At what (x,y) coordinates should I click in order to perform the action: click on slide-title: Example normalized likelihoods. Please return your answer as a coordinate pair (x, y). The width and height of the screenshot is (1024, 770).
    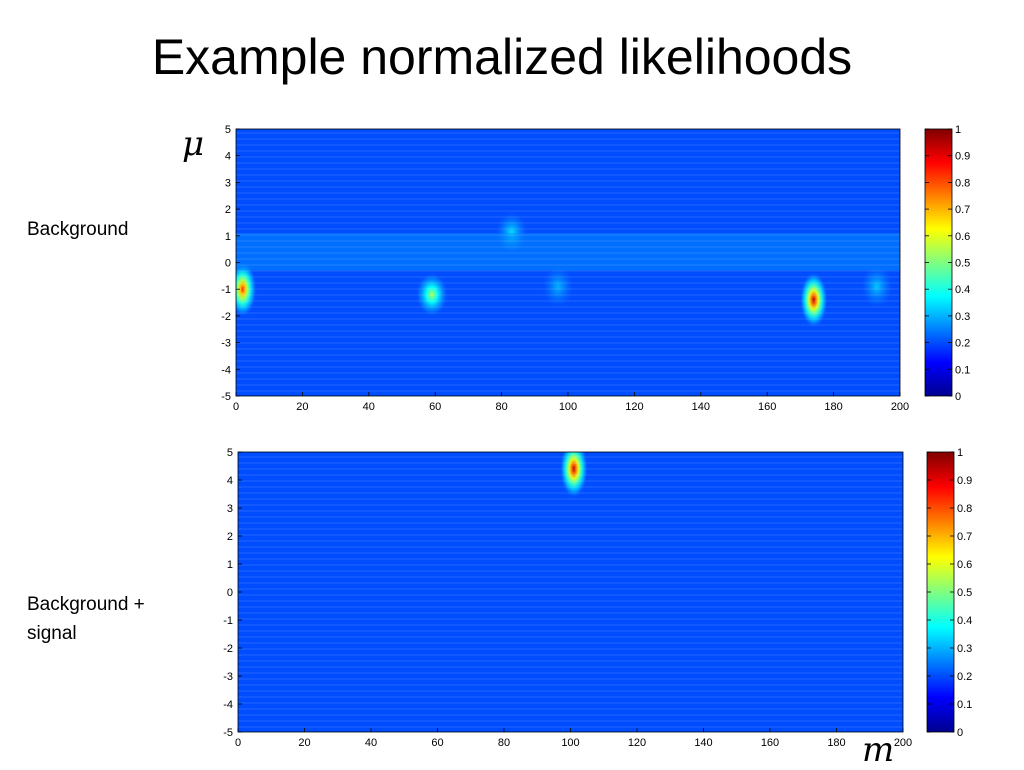
    Looking at the image, I should click on (502, 57).